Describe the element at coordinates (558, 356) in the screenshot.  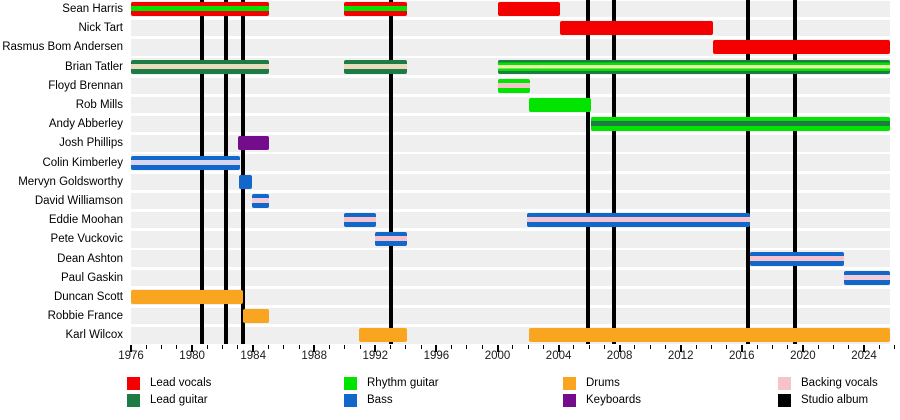
I see `axis-tick-label: 2004` at that location.